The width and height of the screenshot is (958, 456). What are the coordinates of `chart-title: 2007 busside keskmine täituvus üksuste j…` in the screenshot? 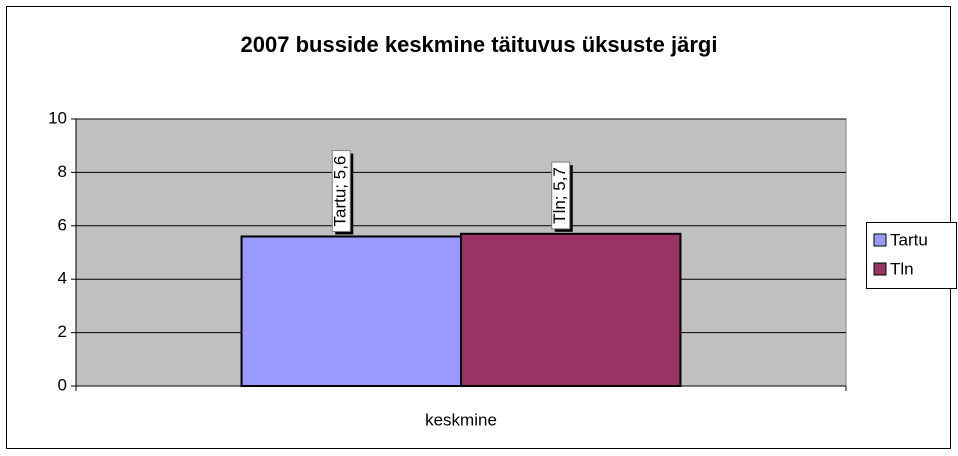 It's located at (479, 44).